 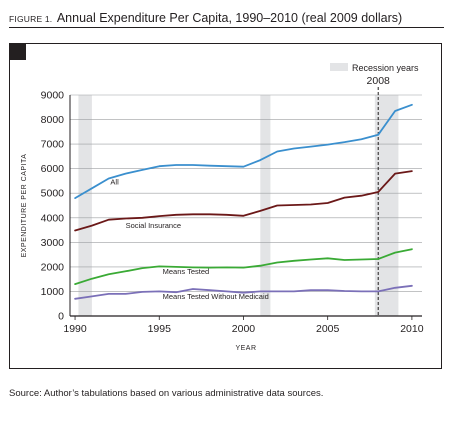 I want to click on x-tick-label-2005: 2005, so click(x=328, y=329).